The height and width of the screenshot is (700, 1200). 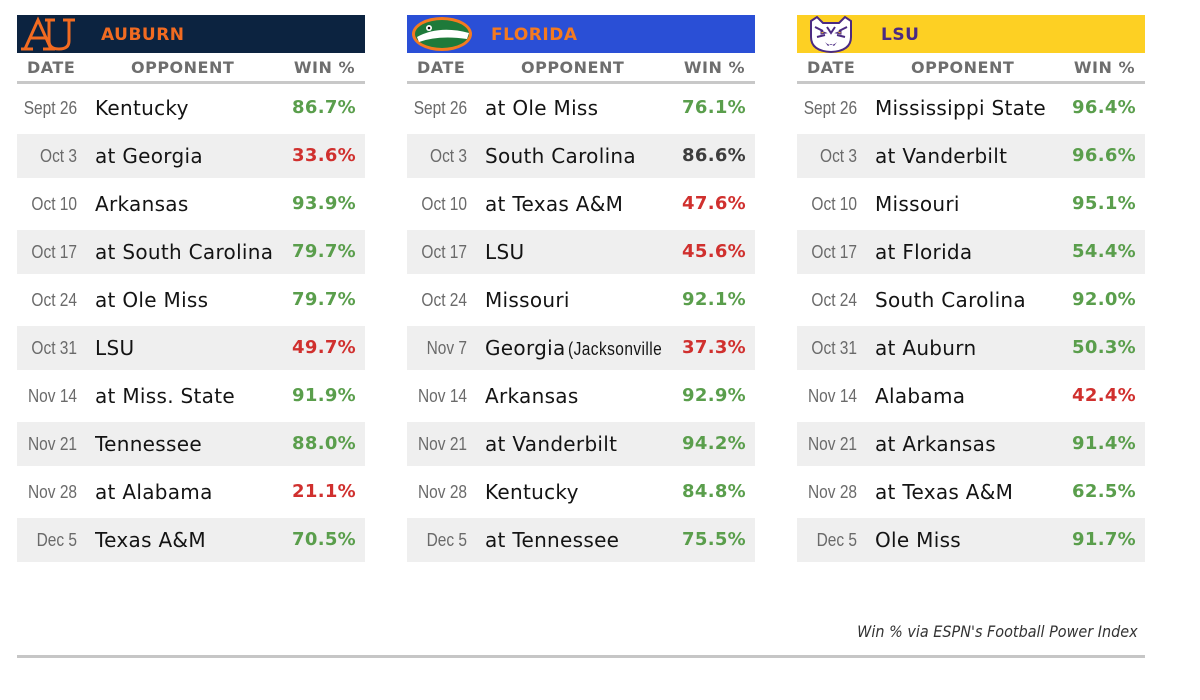 What do you see at coordinates (324, 251) in the screenshot?
I see `win-percentage: 79.7%` at bounding box center [324, 251].